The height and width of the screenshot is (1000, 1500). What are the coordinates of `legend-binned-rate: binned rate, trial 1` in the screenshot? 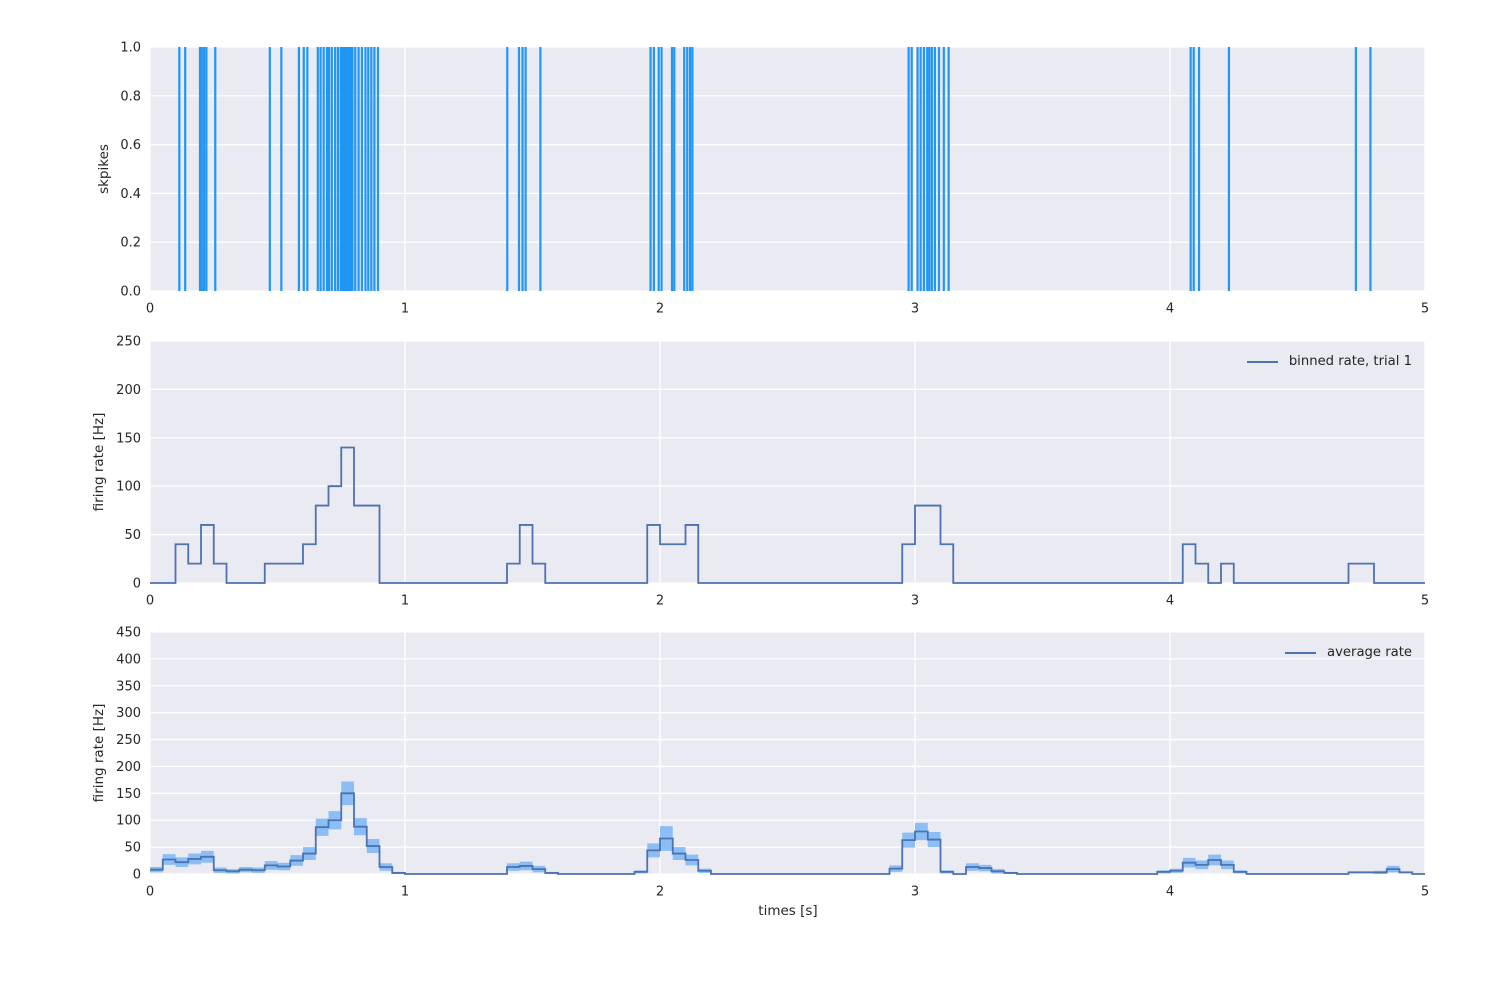 It's located at (1329, 361).